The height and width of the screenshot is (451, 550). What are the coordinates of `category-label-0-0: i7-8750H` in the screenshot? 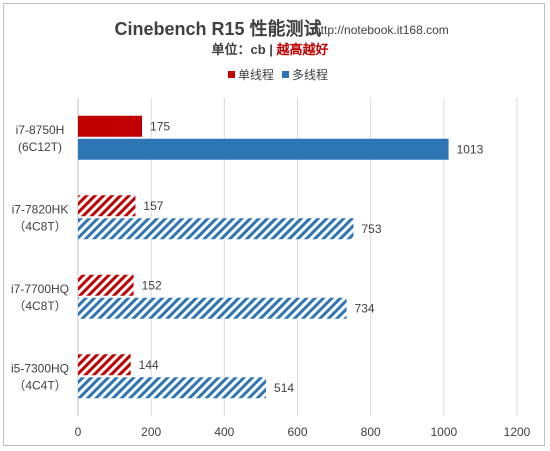 It's located at (40, 130).